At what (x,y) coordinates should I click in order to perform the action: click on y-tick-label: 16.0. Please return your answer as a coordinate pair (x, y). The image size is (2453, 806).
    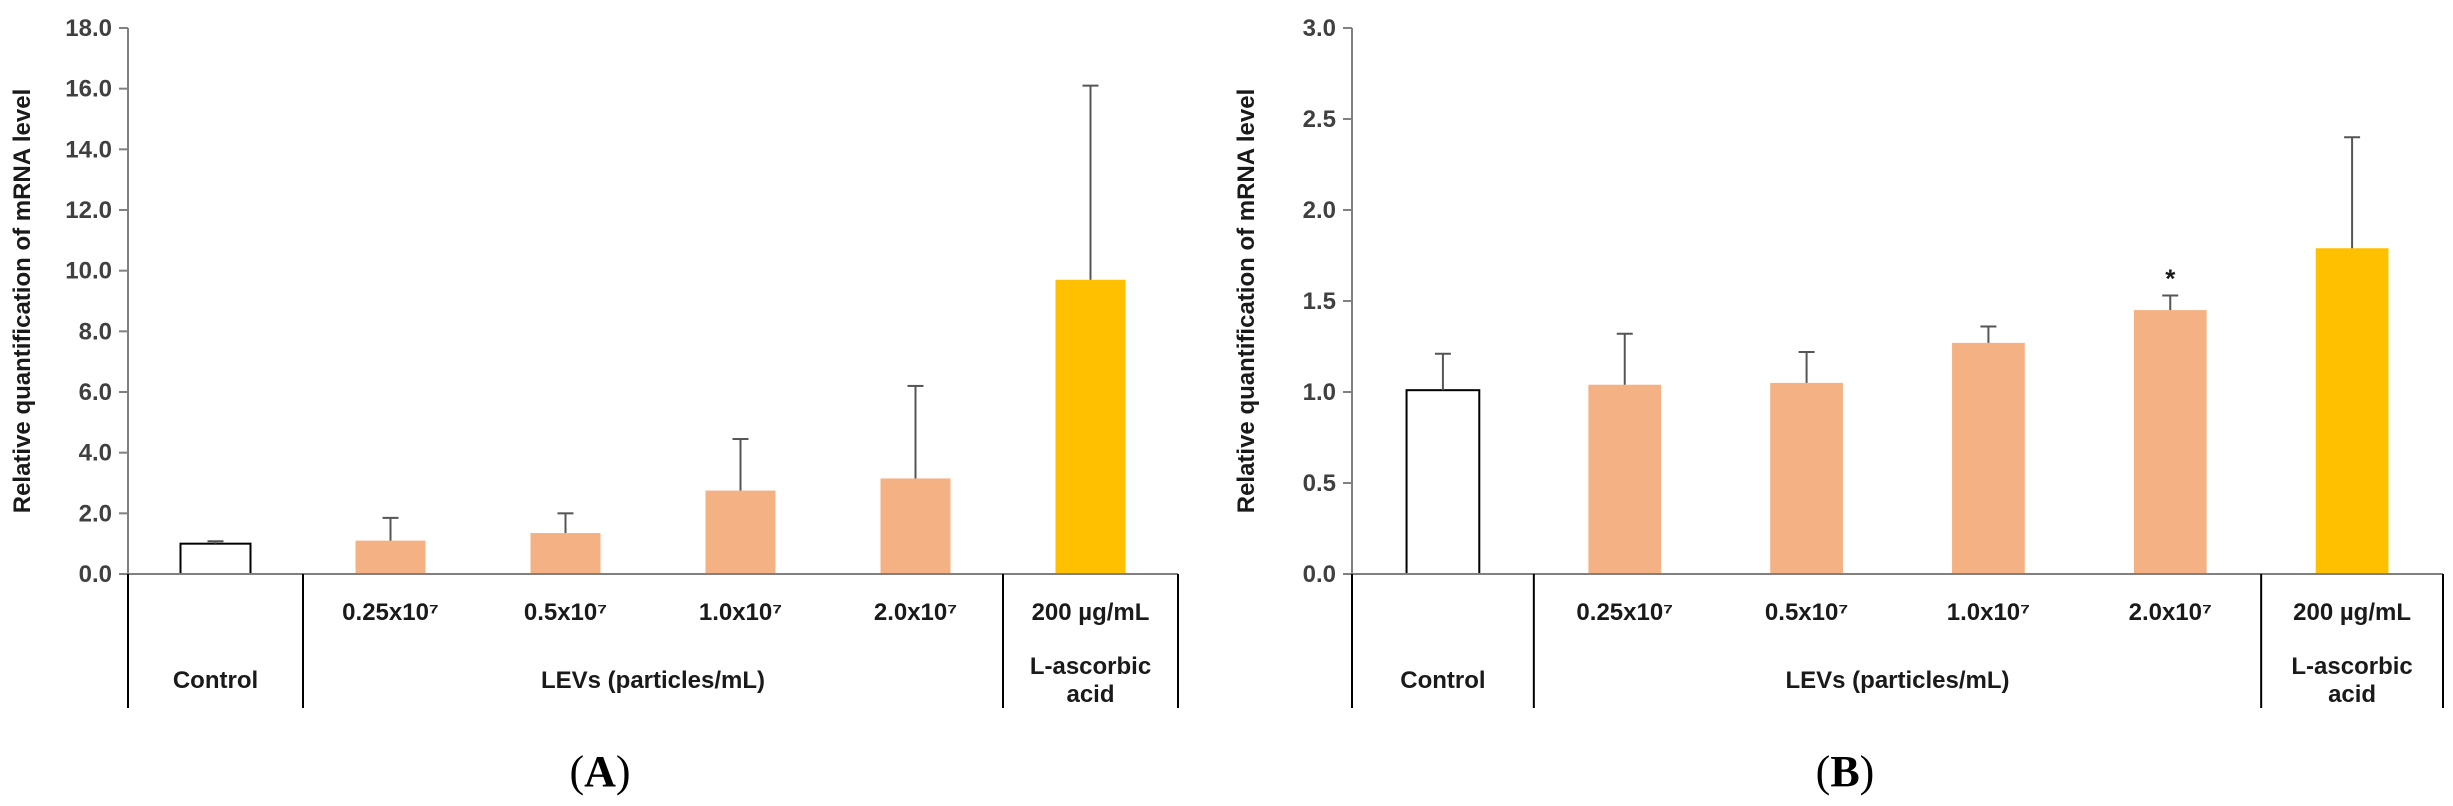
    Looking at the image, I should click on (88, 89).